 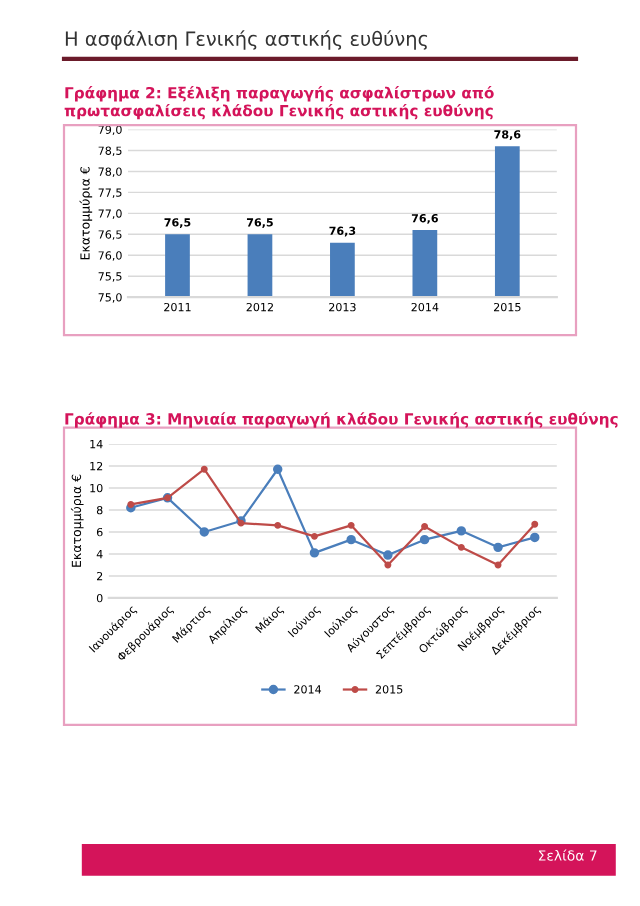 I want to click on text: Η ασφάλιση Γενικής αστικής ευθύνης, so click(x=246, y=40).